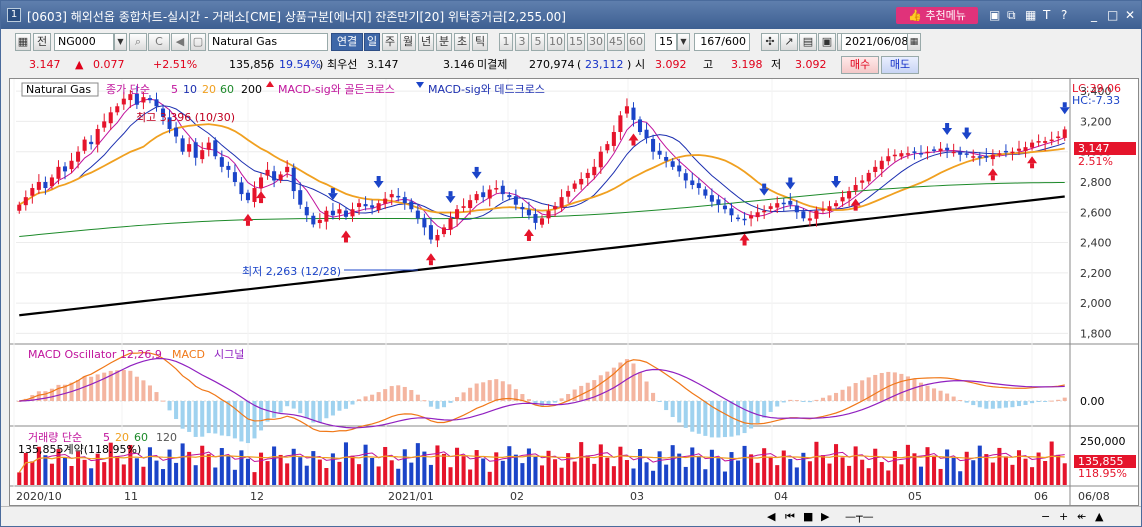 This screenshot has height=527, width=1142. Describe the element at coordinates (506, 42) in the screenshot. I see `interval-button-0: 1` at that location.